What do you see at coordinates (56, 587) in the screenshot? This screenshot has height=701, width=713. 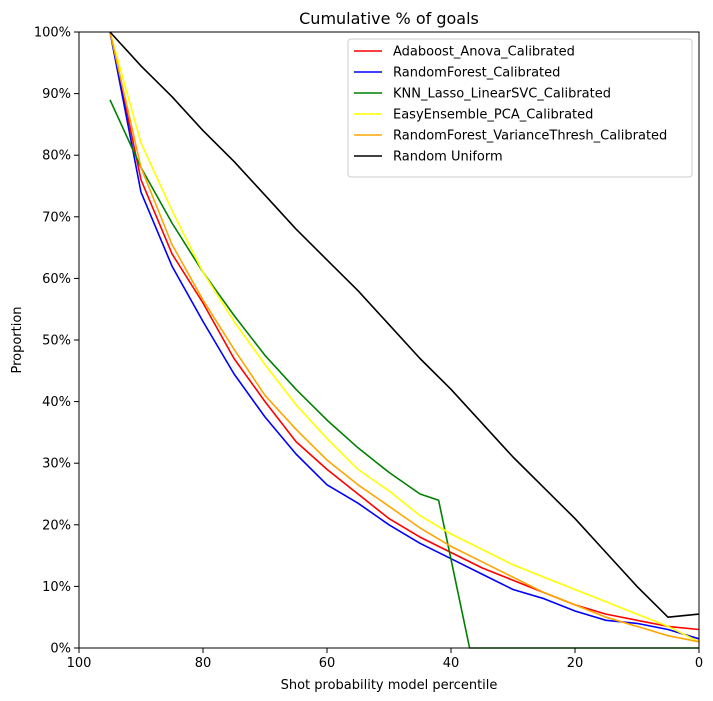 I see `y-tick-label: 10%` at bounding box center [56, 587].